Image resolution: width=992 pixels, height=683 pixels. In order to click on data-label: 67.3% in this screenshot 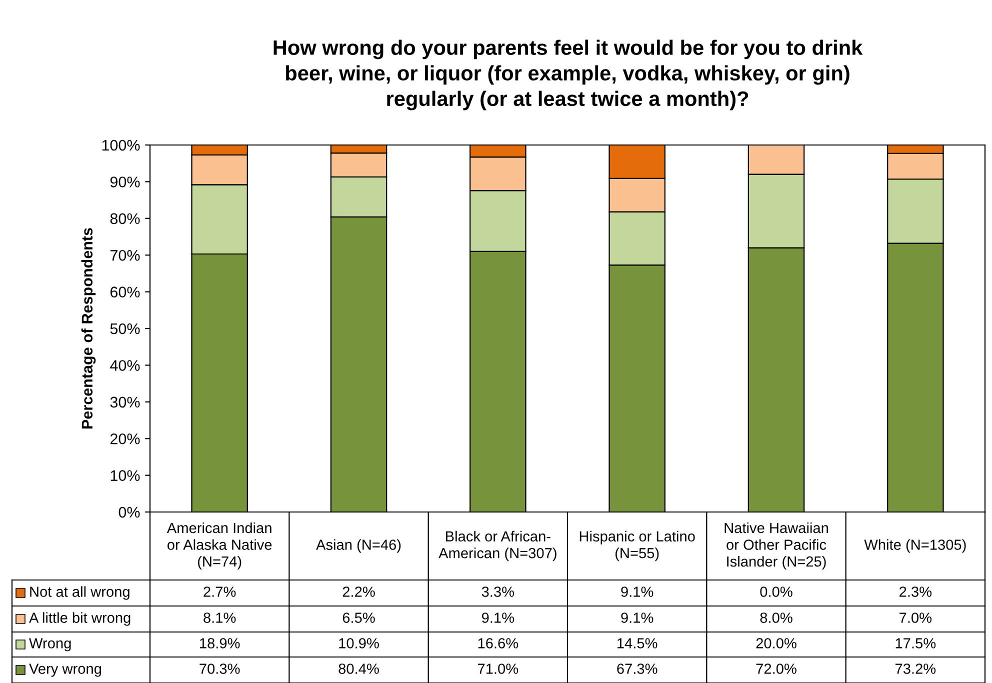, I will do `click(637, 669)`.